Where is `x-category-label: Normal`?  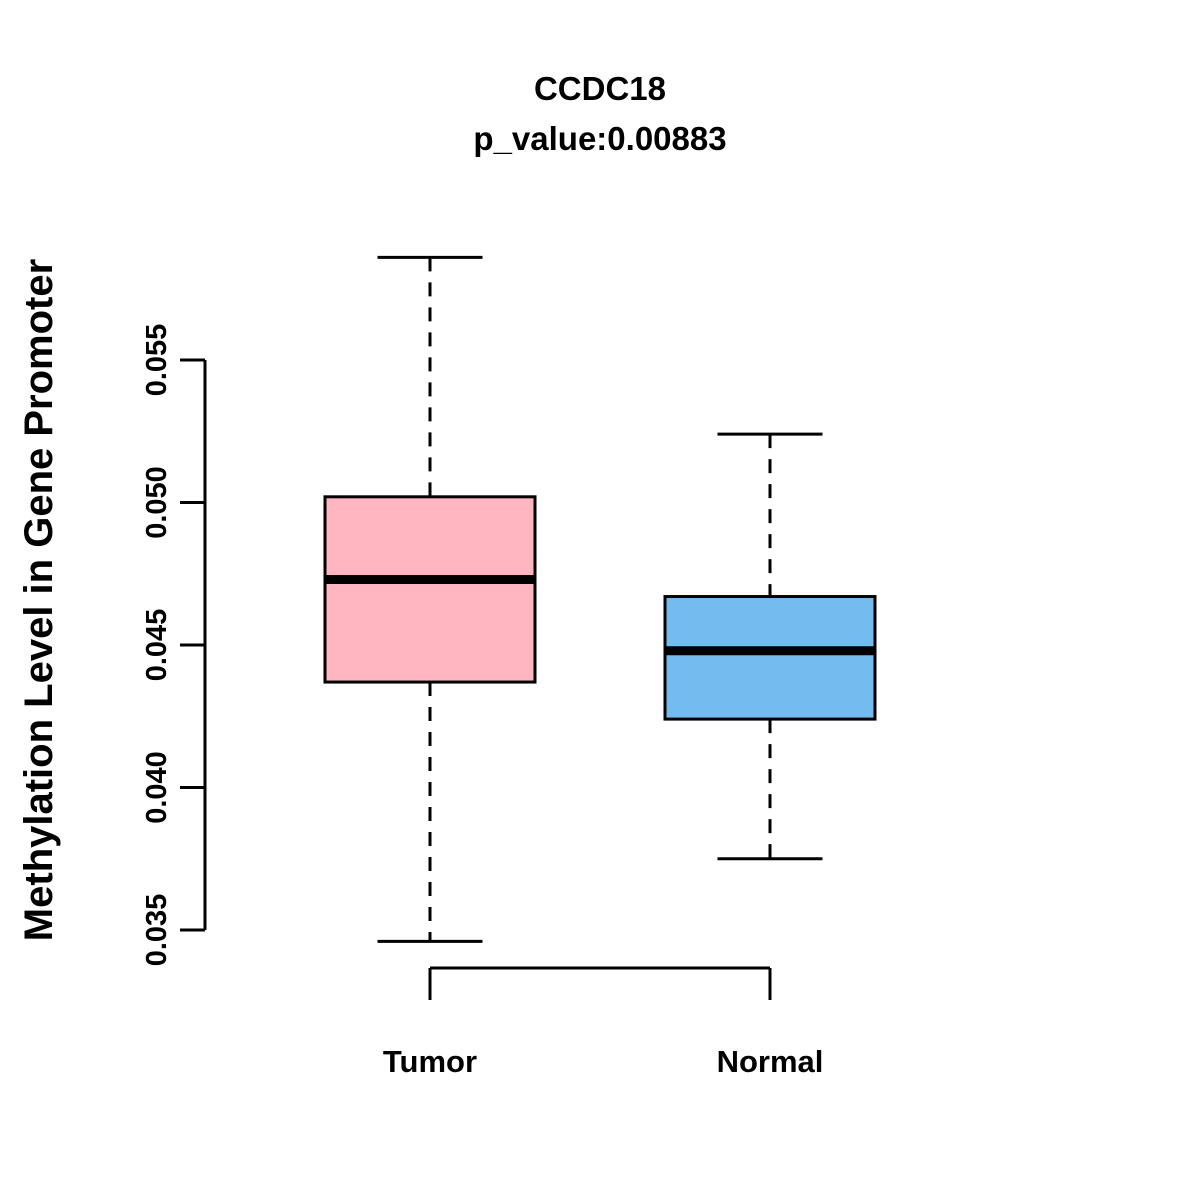 x-category-label: Normal is located at coordinates (770, 1061).